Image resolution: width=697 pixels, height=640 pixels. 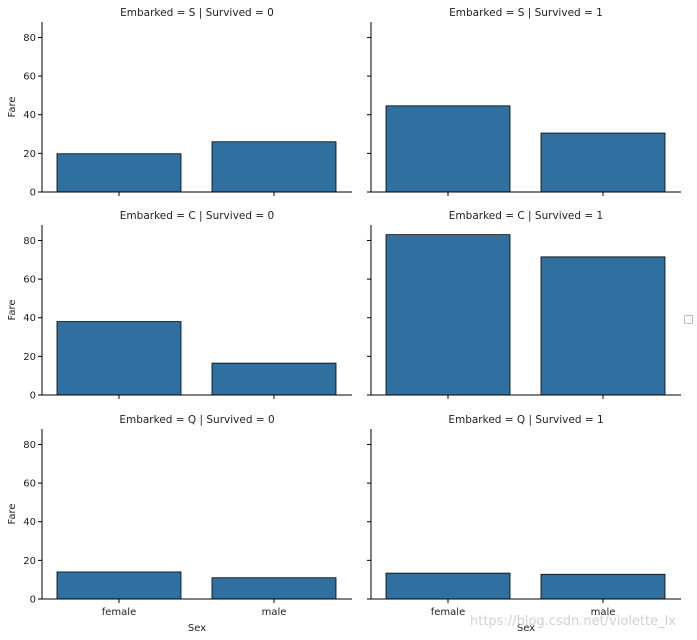 I want to click on panel-title: Embarked = S | Survived = 0, so click(x=197, y=13).